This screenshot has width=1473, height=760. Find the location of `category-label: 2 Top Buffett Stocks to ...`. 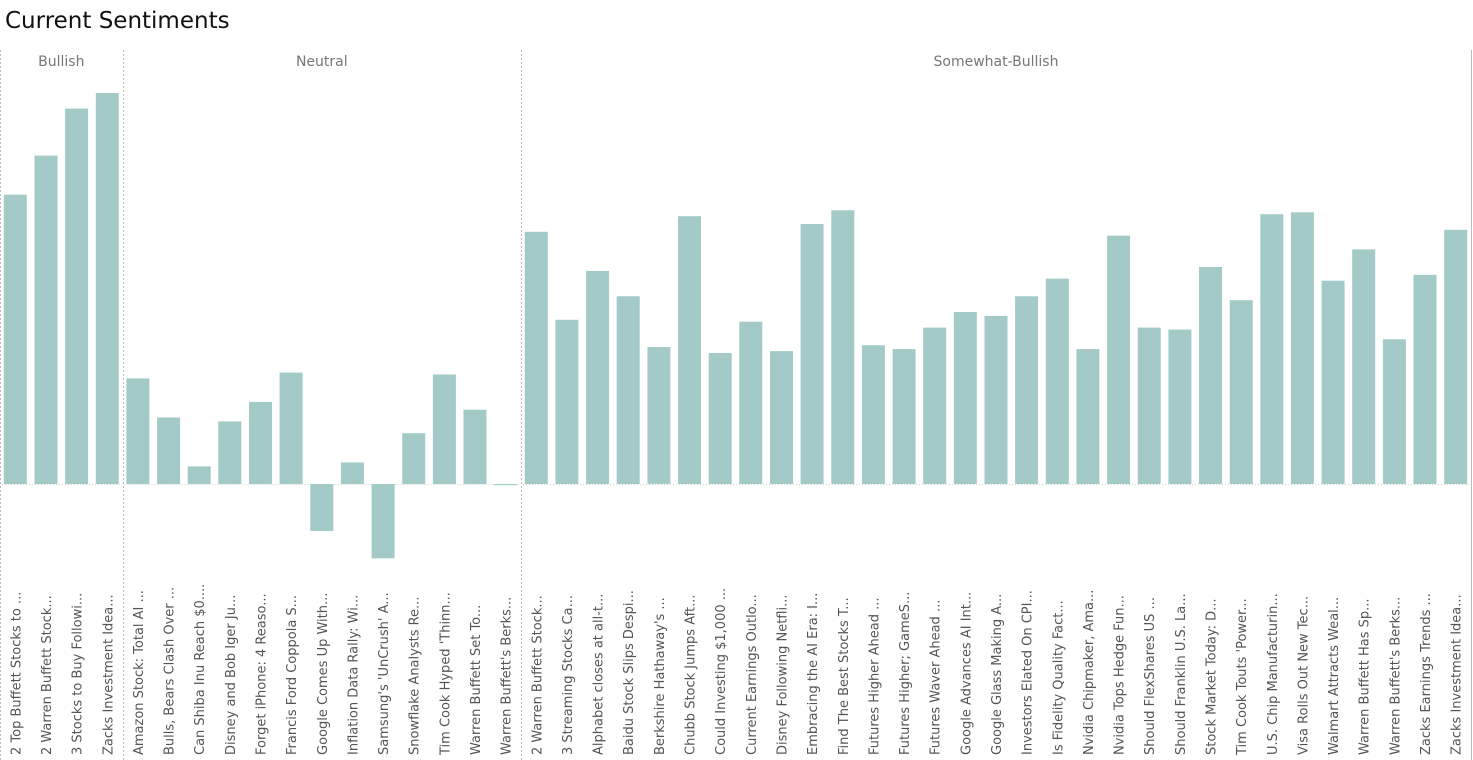

category-label: 2 Top Buffett Stocks to ... is located at coordinates (16, 673).